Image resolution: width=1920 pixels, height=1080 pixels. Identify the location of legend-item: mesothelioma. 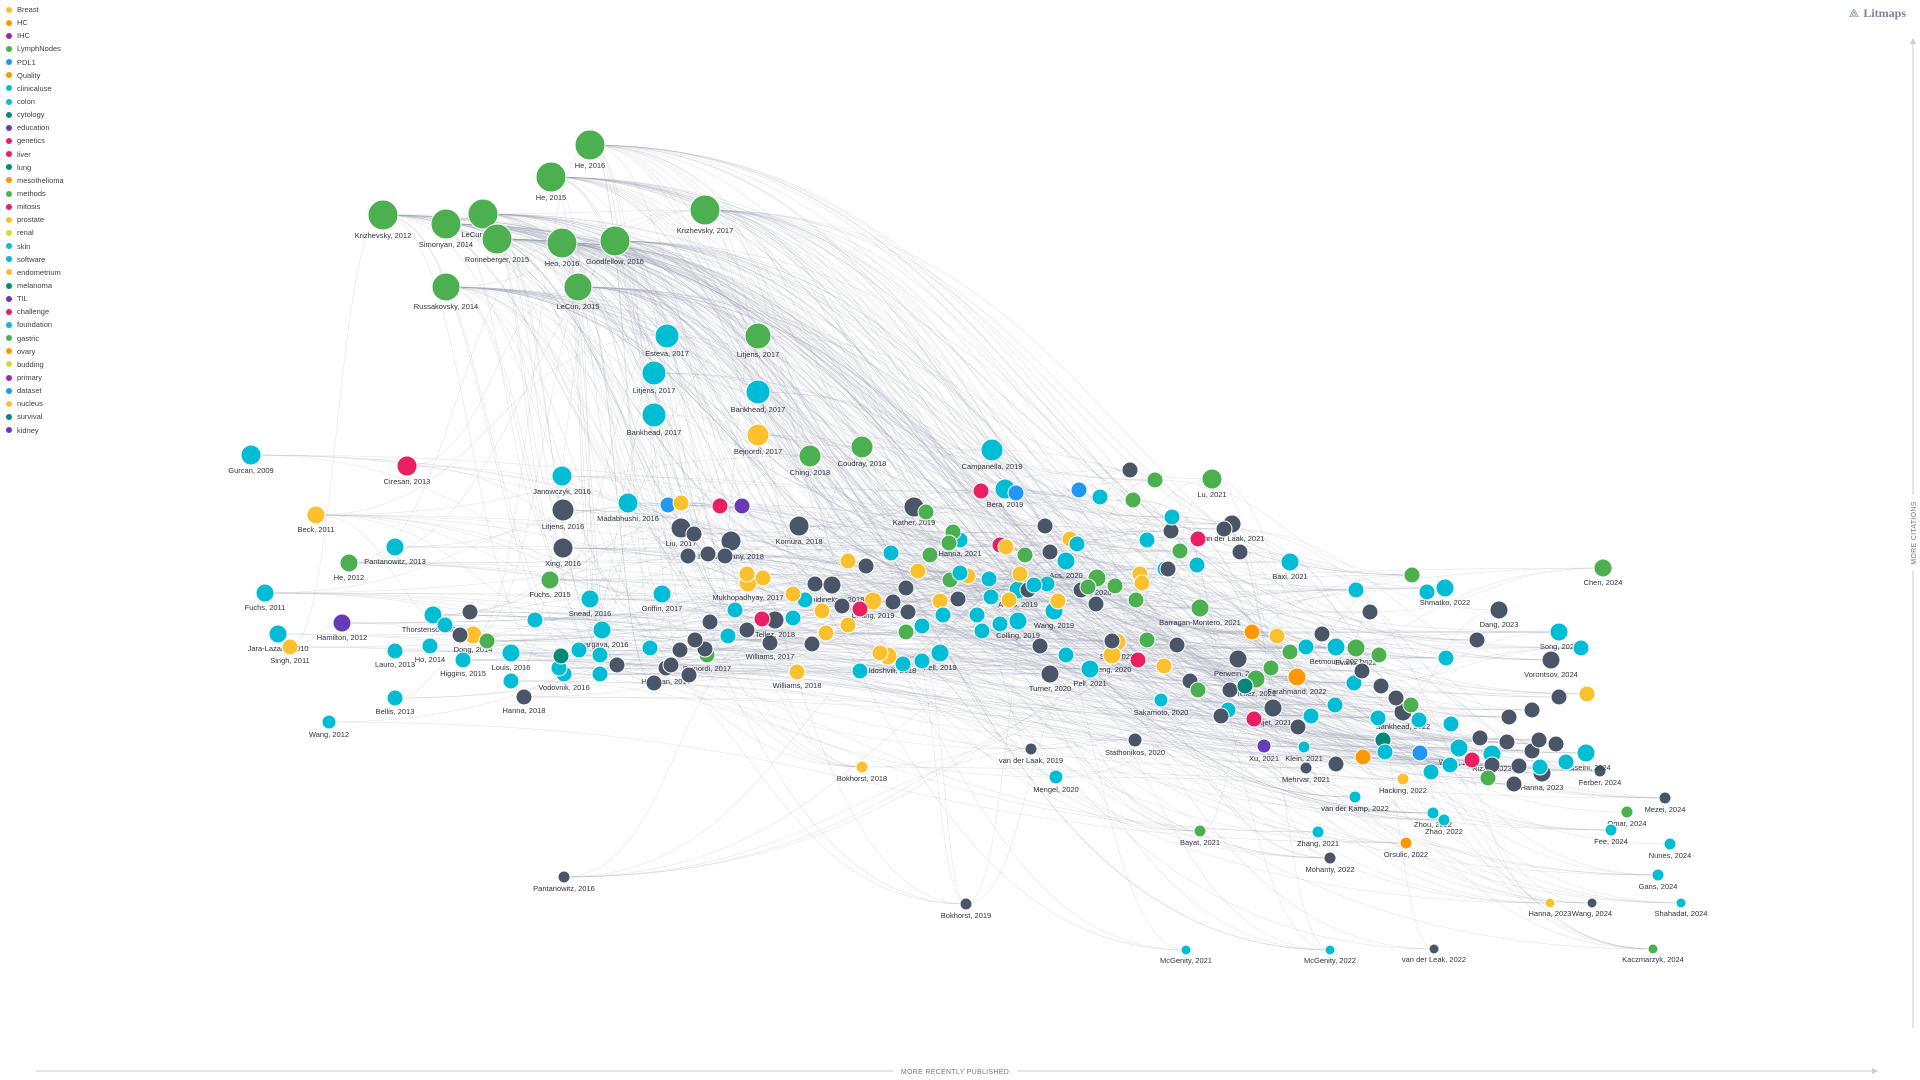
(51, 180).